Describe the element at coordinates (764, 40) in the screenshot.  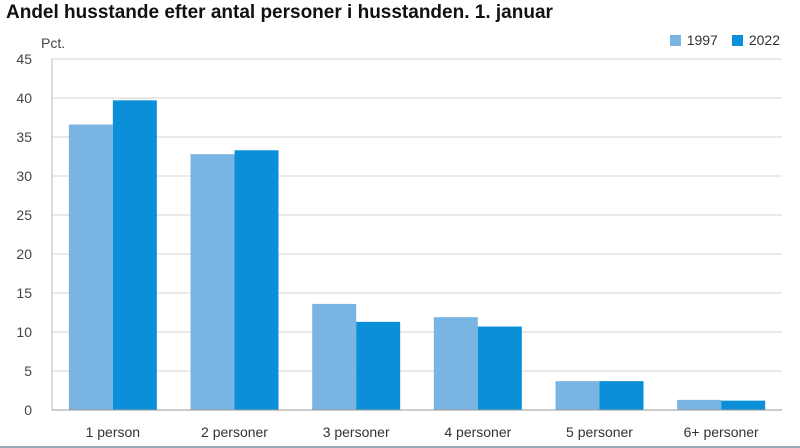
I see `legend-label-2022: 2022` at that location.